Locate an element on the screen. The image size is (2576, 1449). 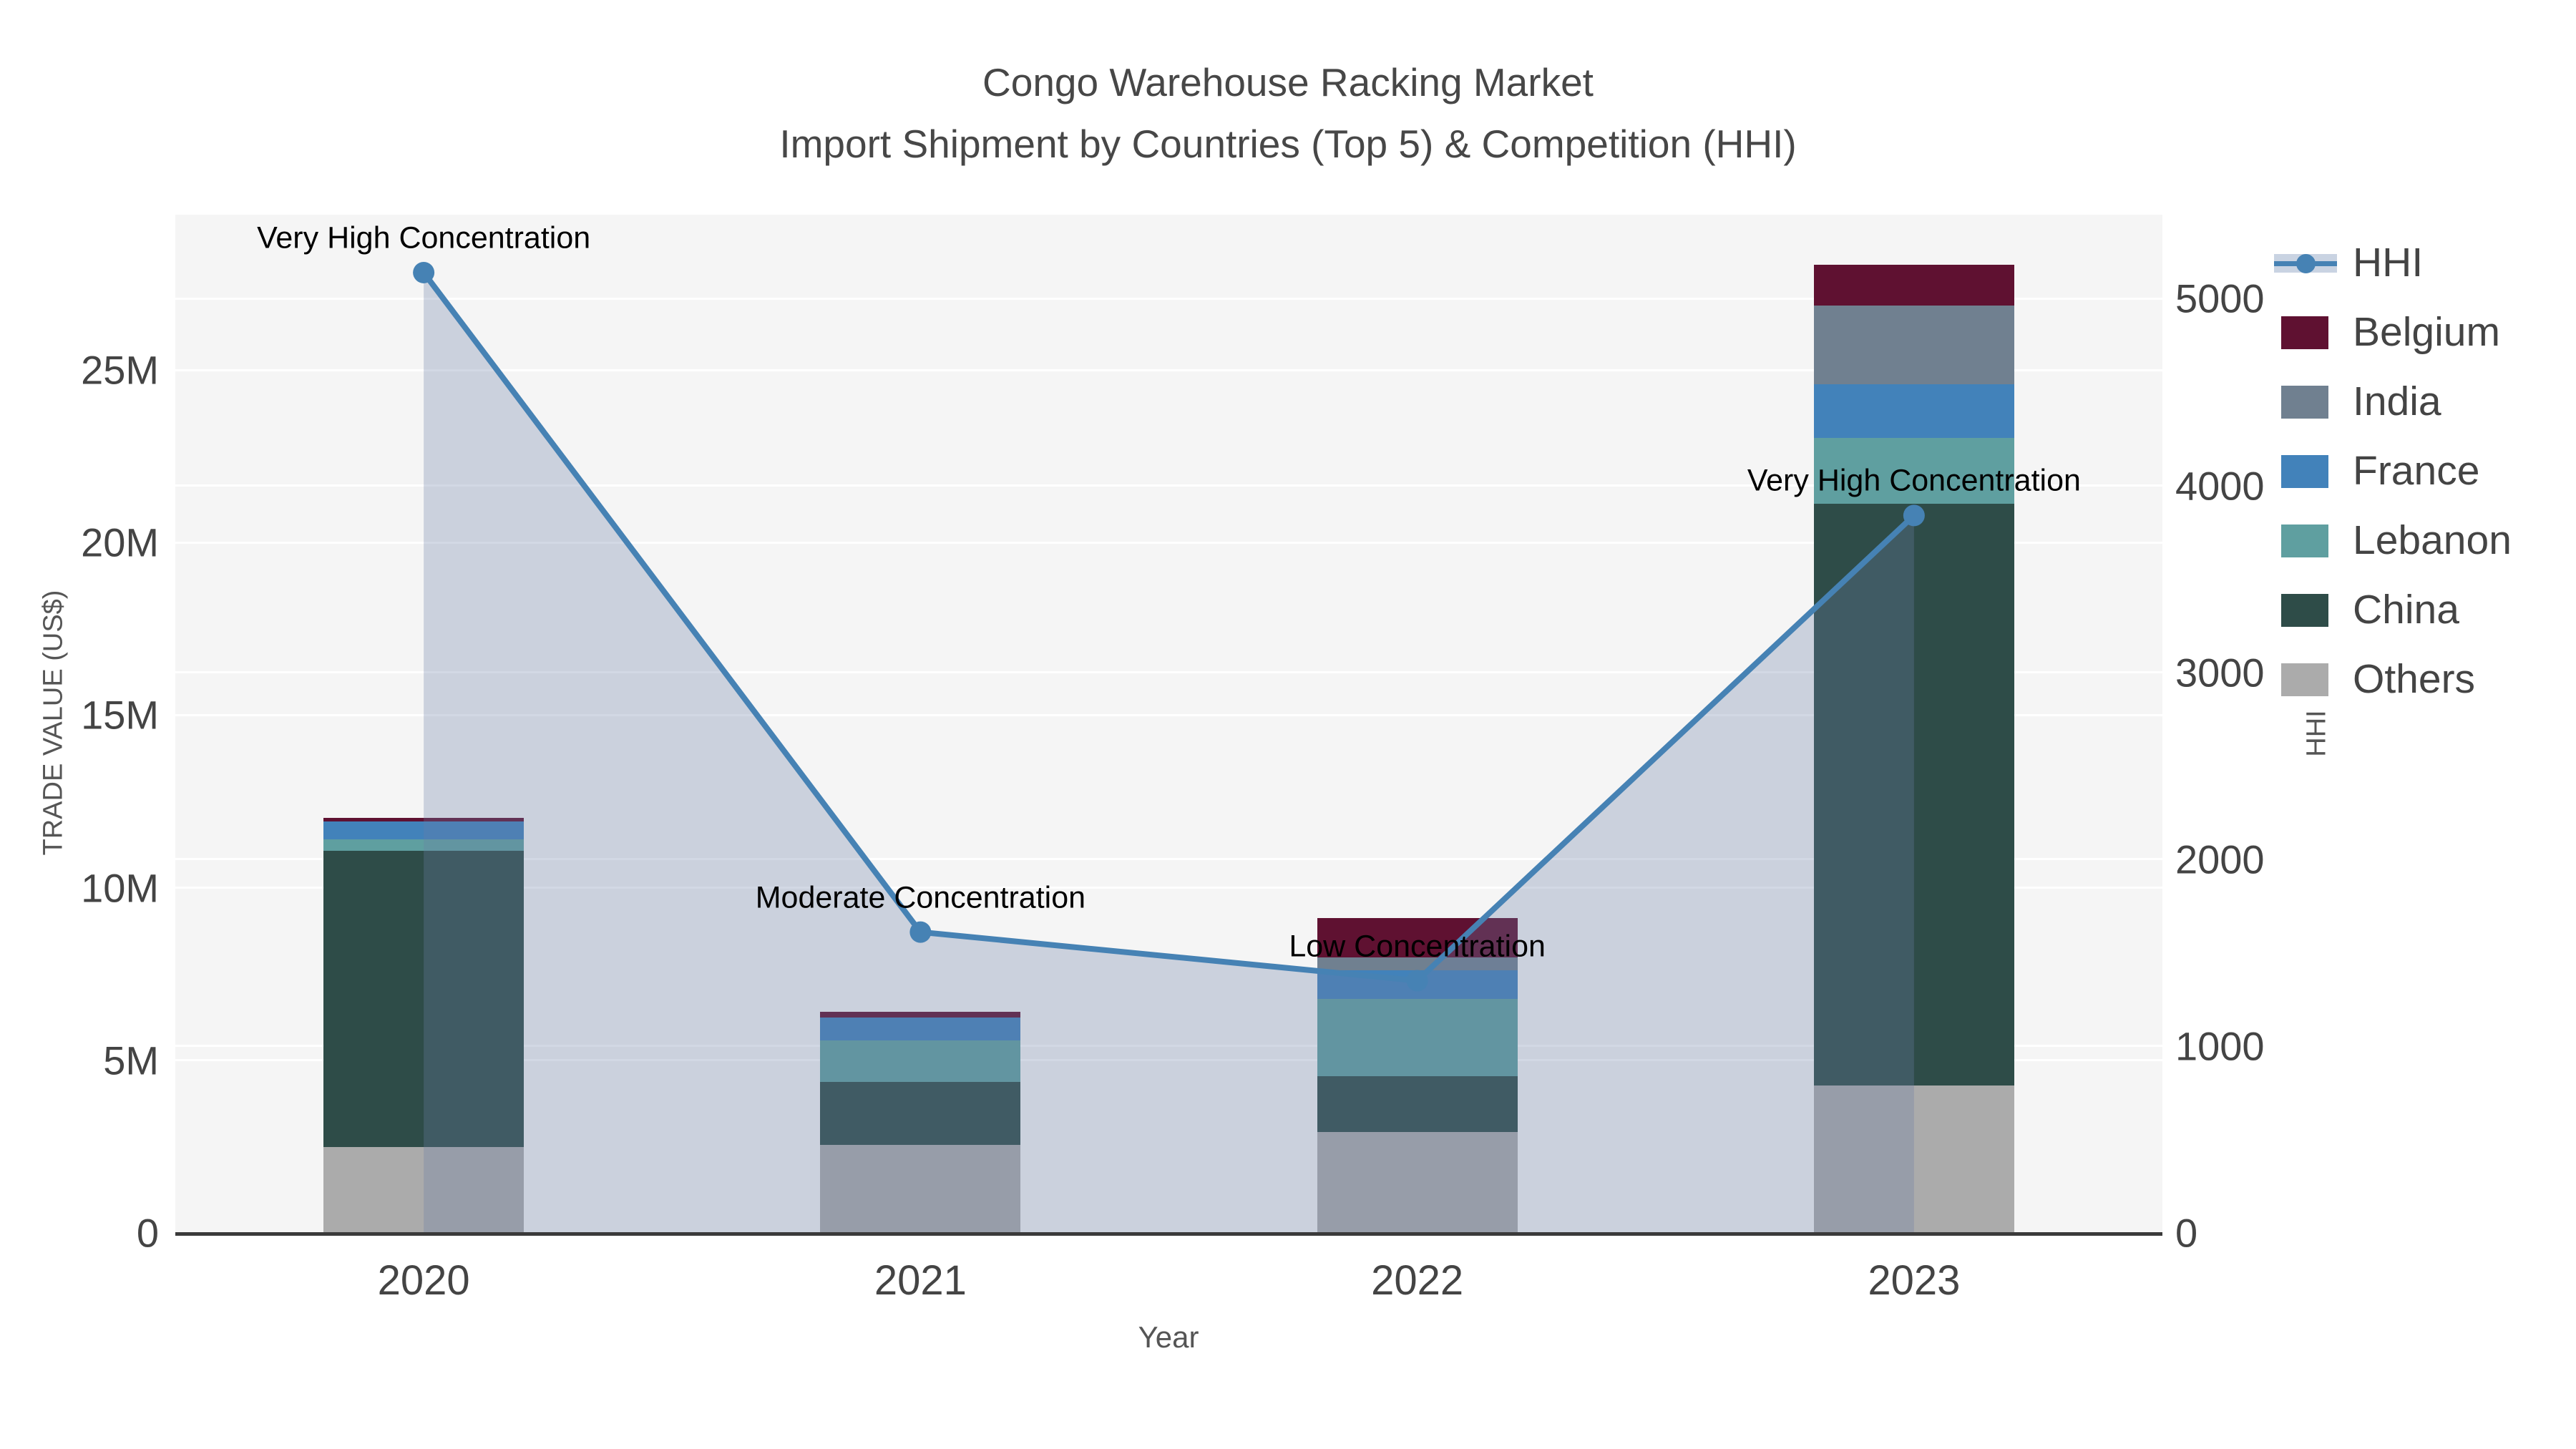
y-right-tick-1000: 1000 is located at coordinates (2220, 1046).